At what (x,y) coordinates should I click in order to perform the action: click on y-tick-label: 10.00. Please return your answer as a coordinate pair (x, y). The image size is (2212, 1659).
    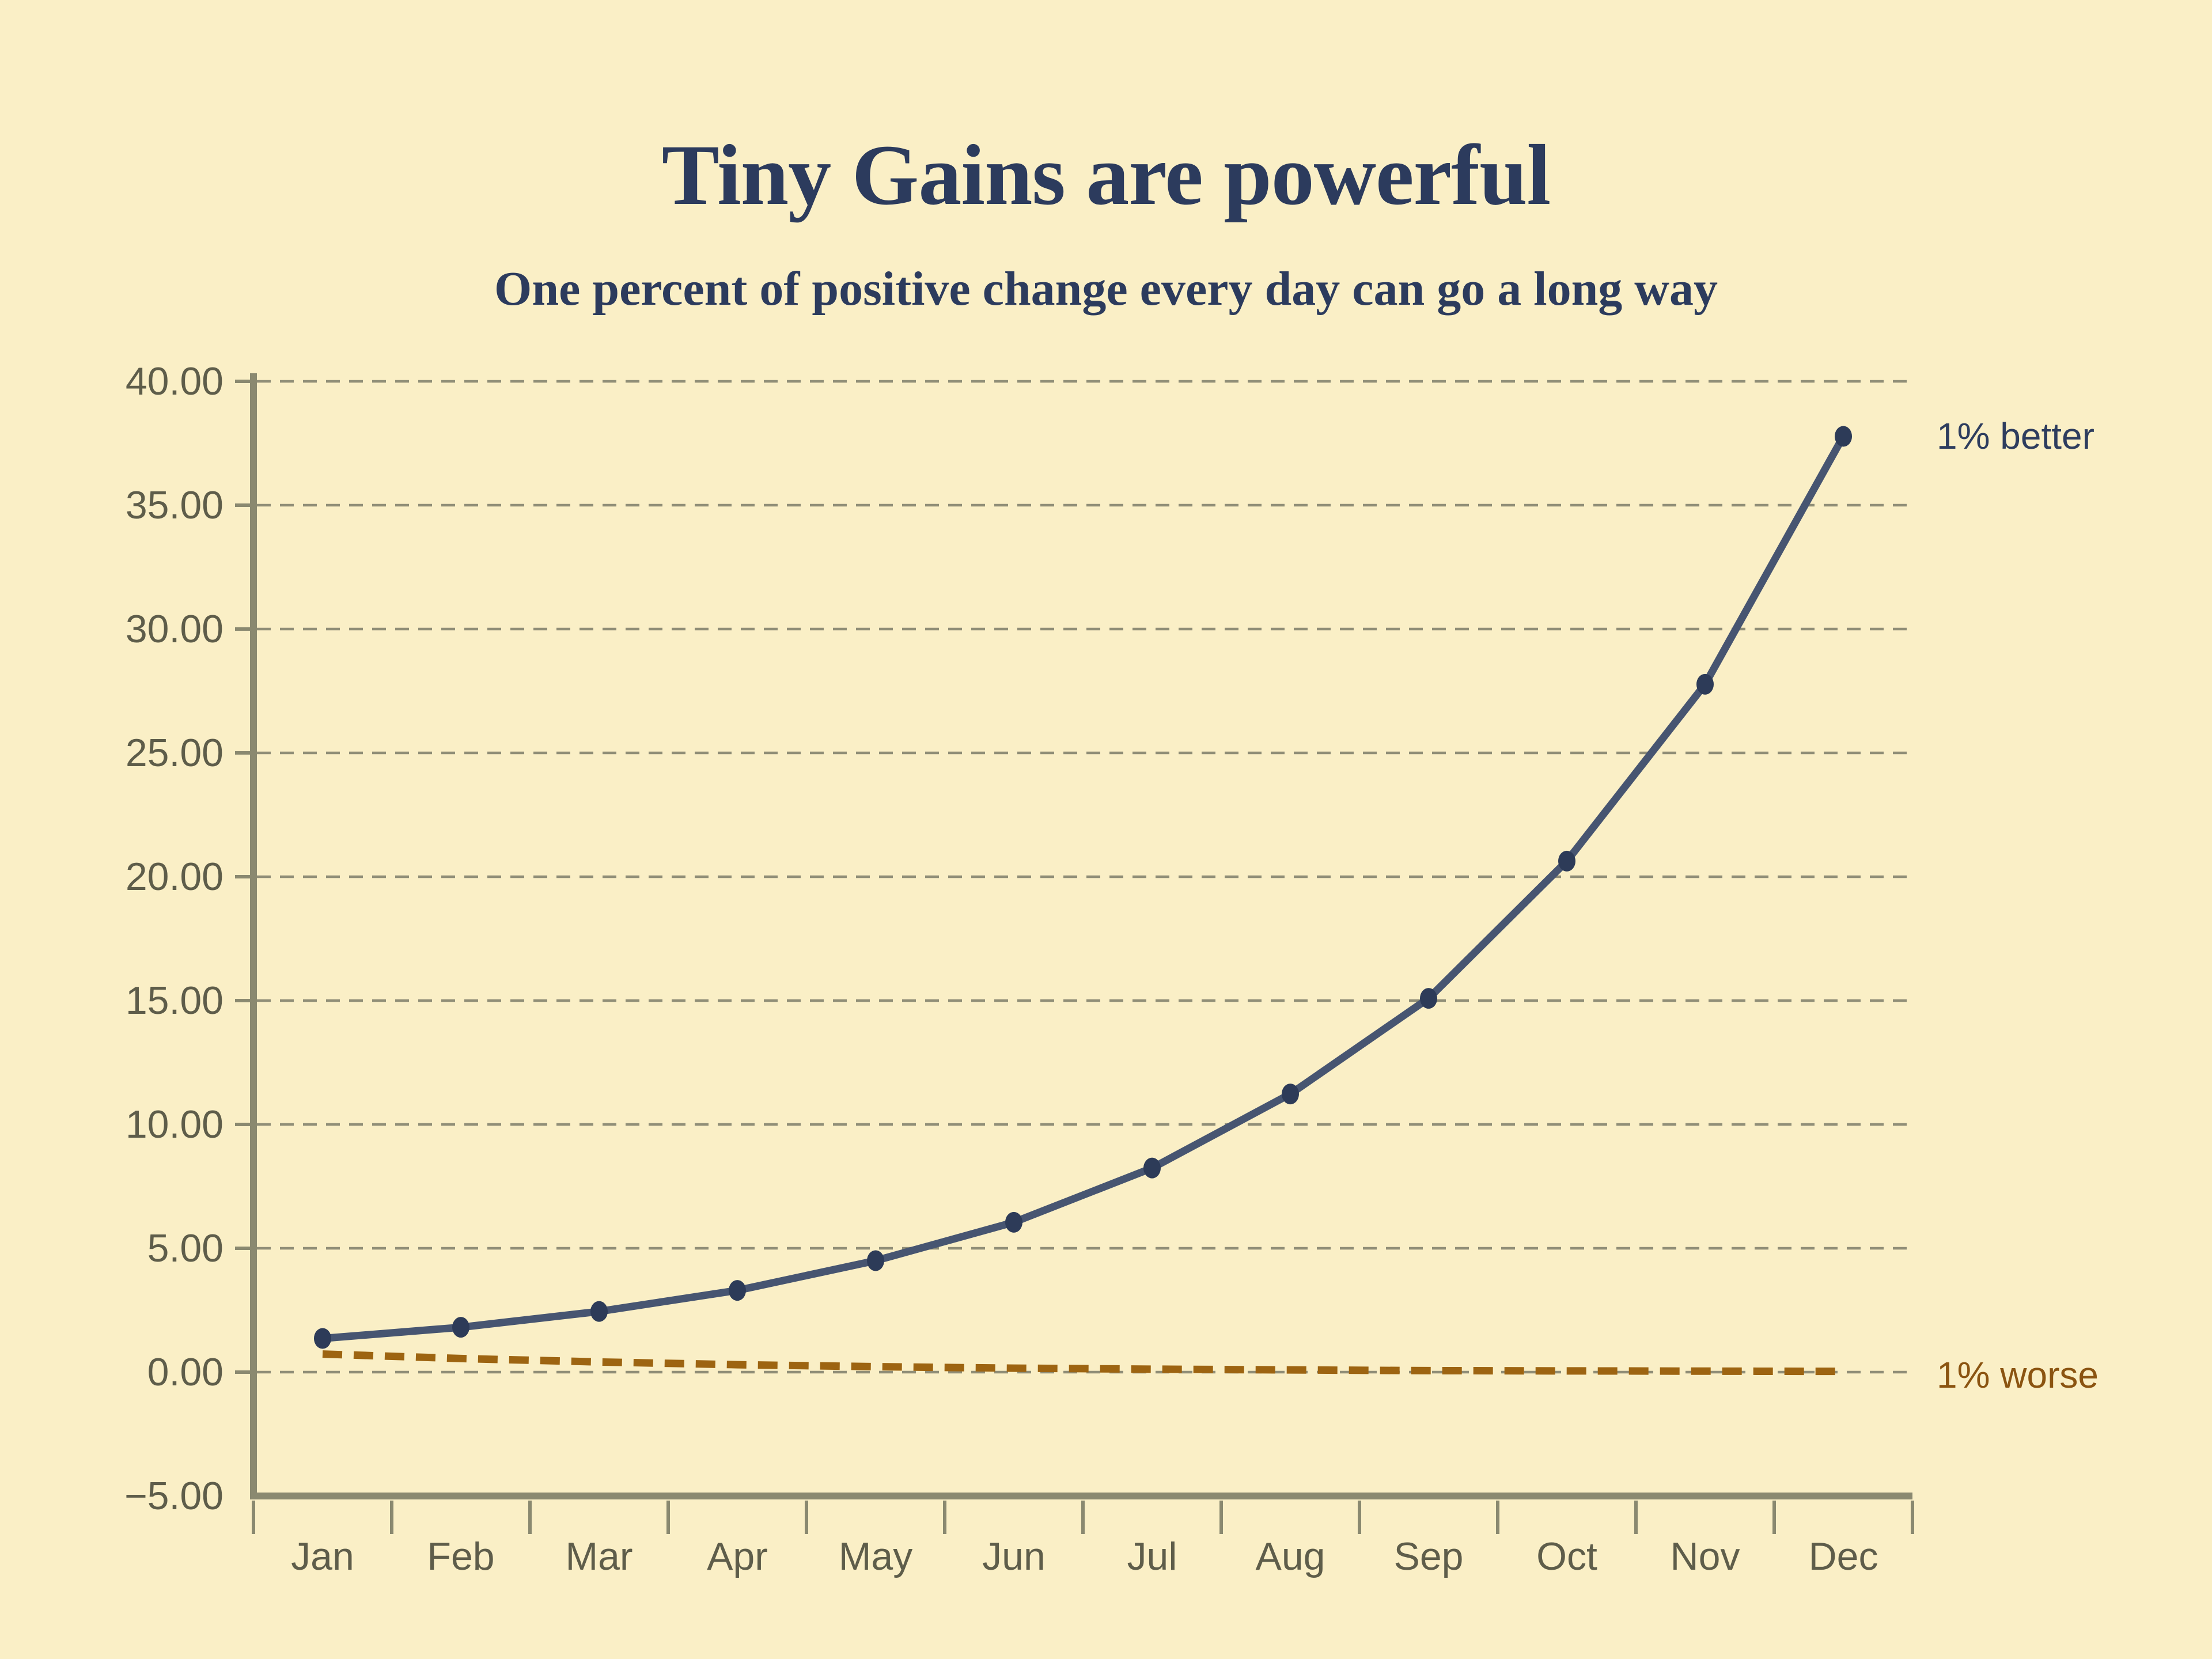
    Looking at the image, I should click on (175, 1124).